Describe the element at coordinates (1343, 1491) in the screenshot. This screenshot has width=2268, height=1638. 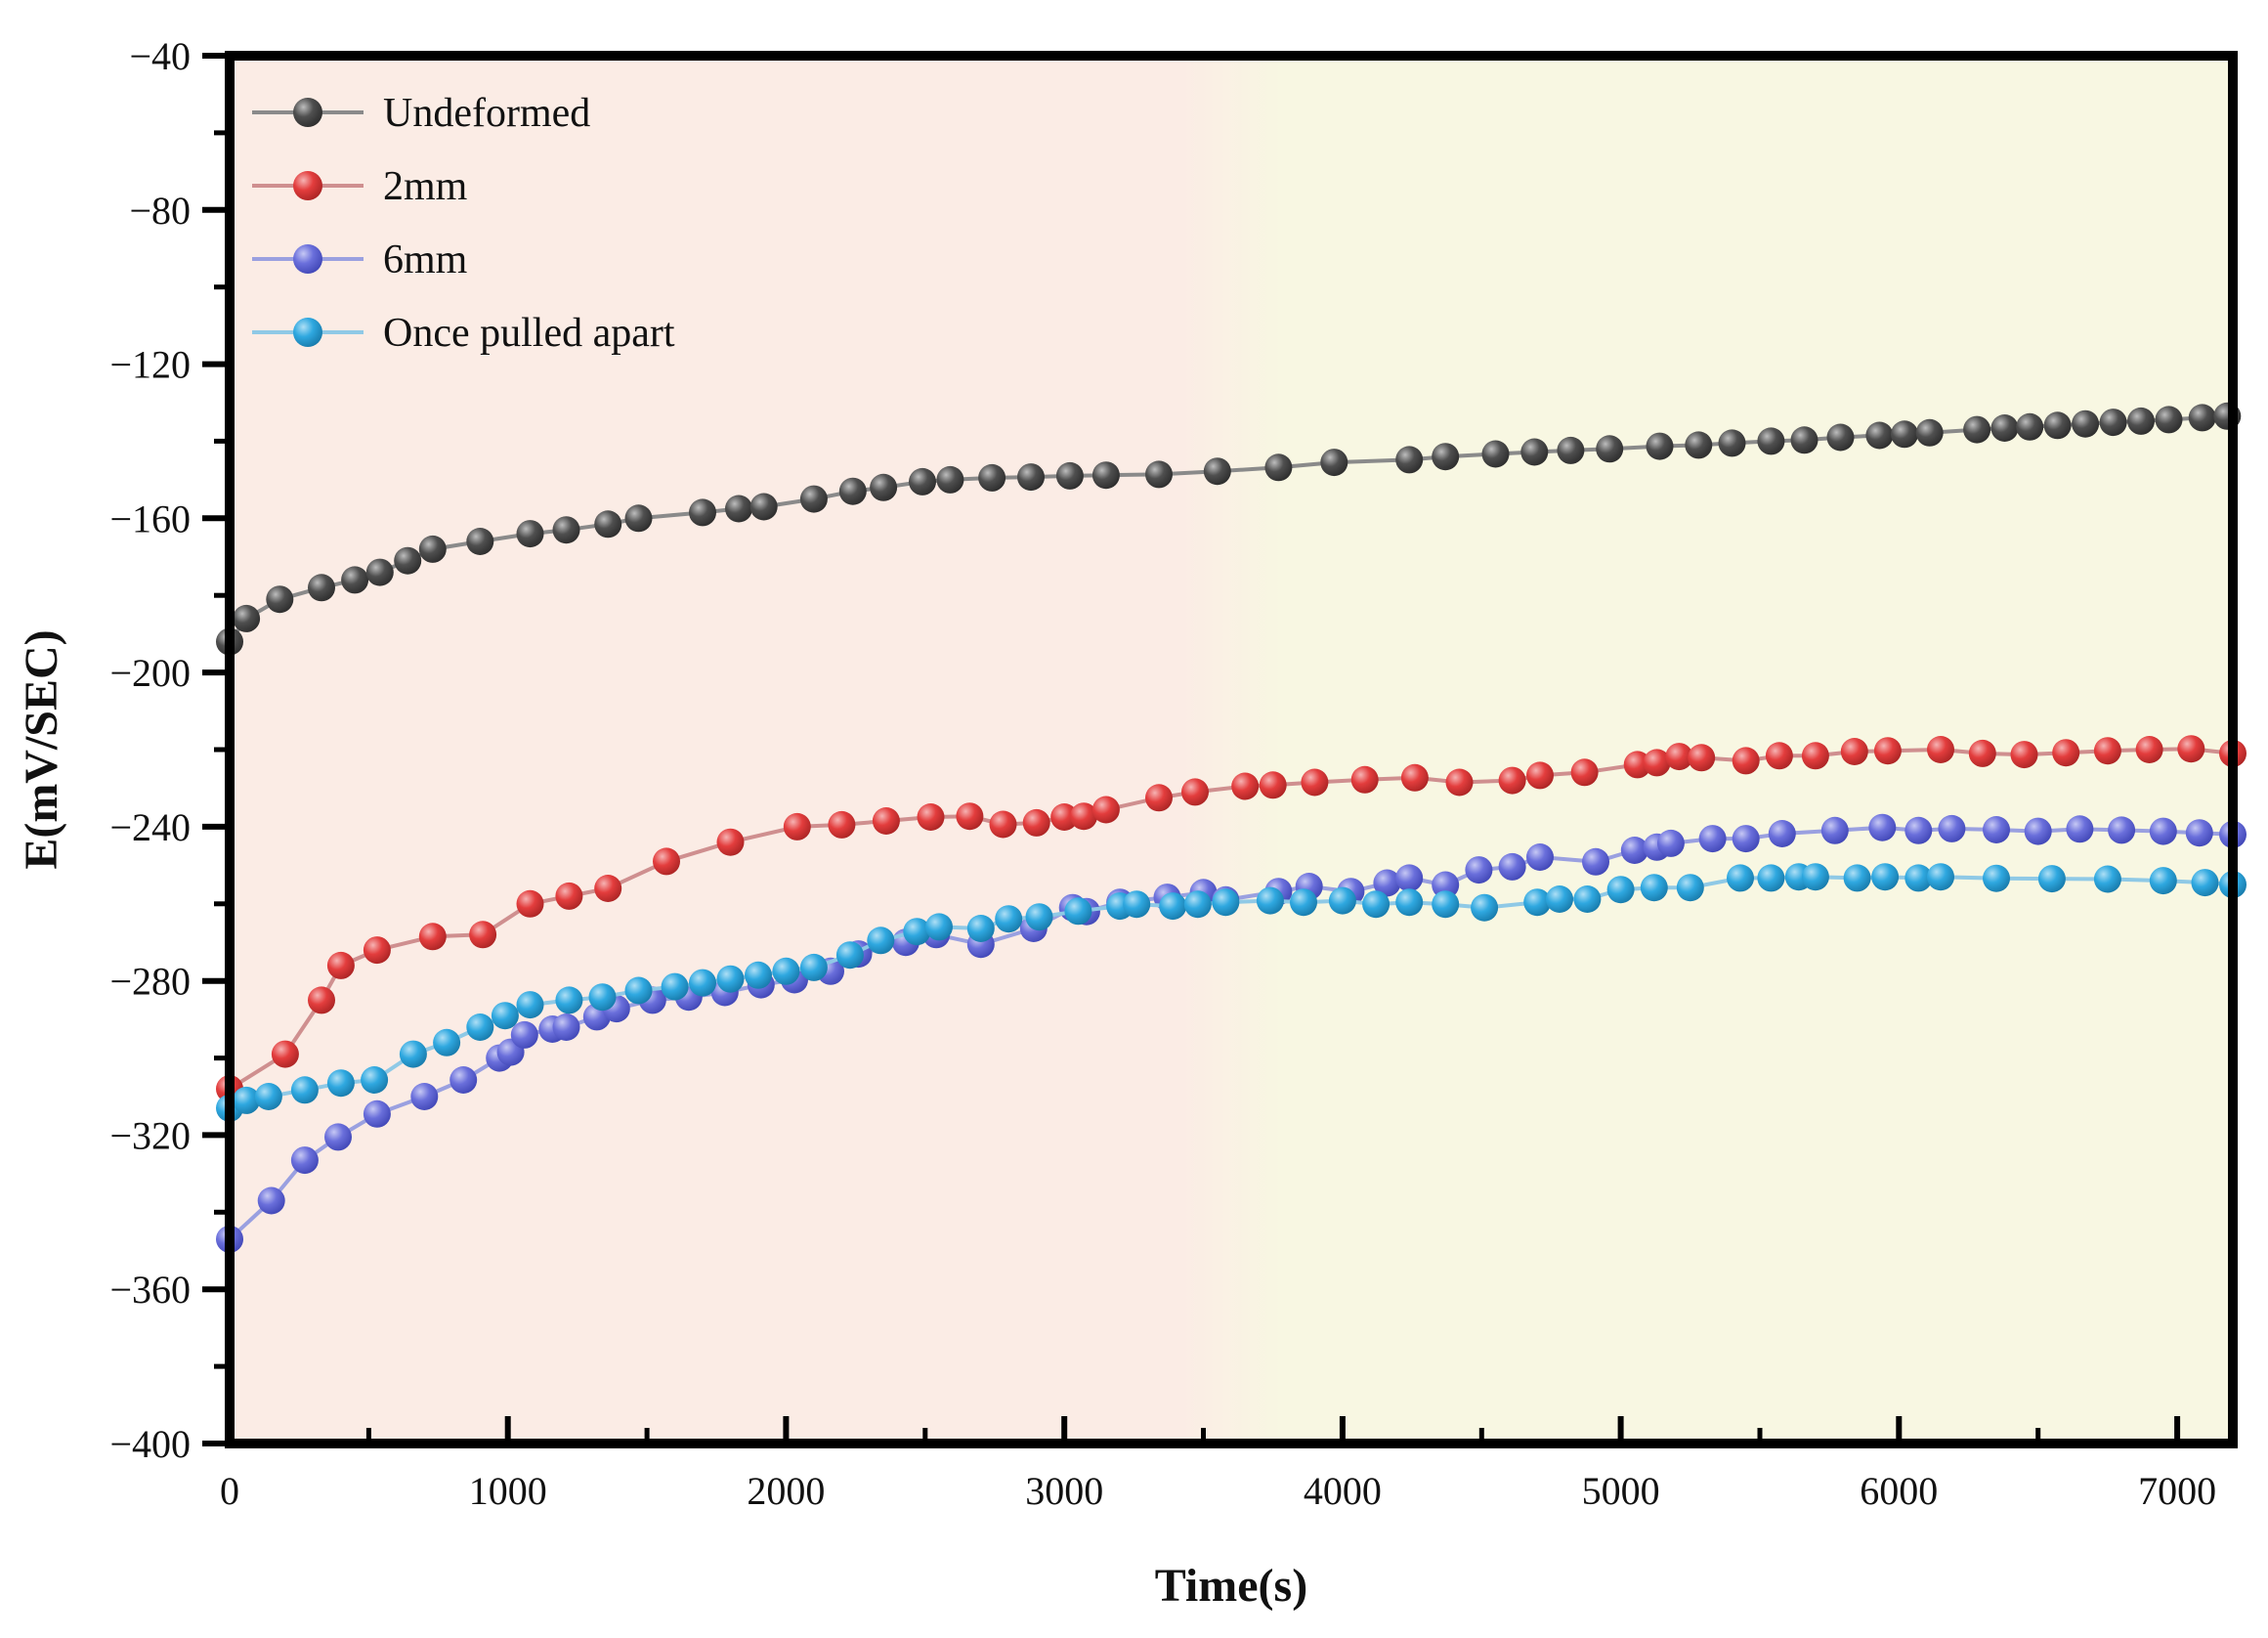
I see `x-tick-label: 4000` at that location.